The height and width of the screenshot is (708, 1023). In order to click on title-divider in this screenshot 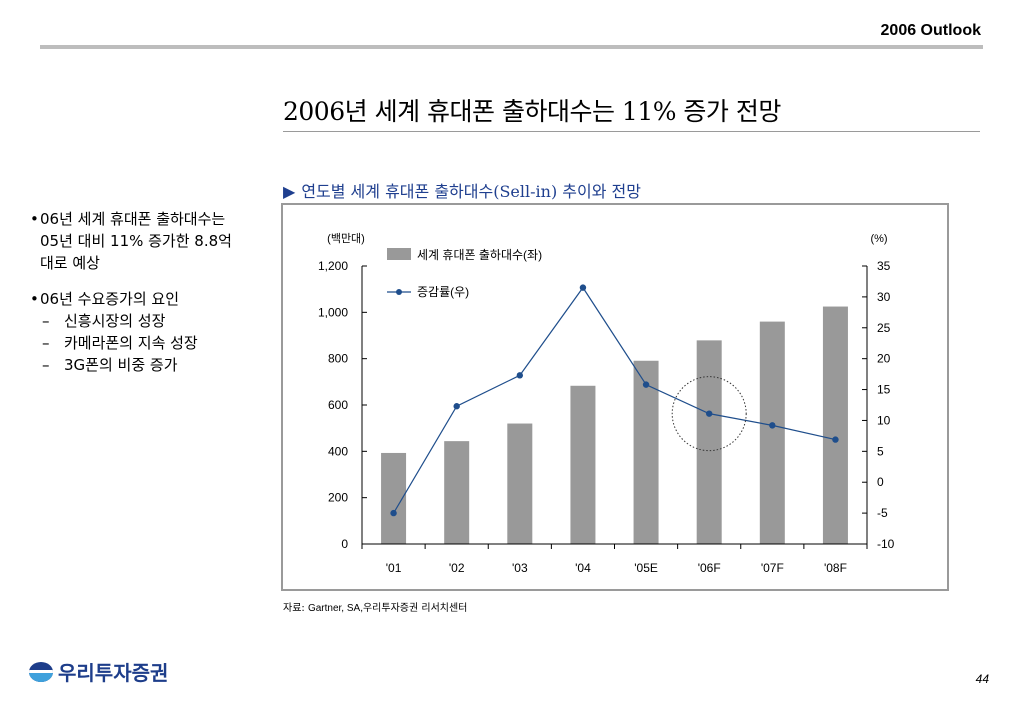, I will do `click(631, 131)`.